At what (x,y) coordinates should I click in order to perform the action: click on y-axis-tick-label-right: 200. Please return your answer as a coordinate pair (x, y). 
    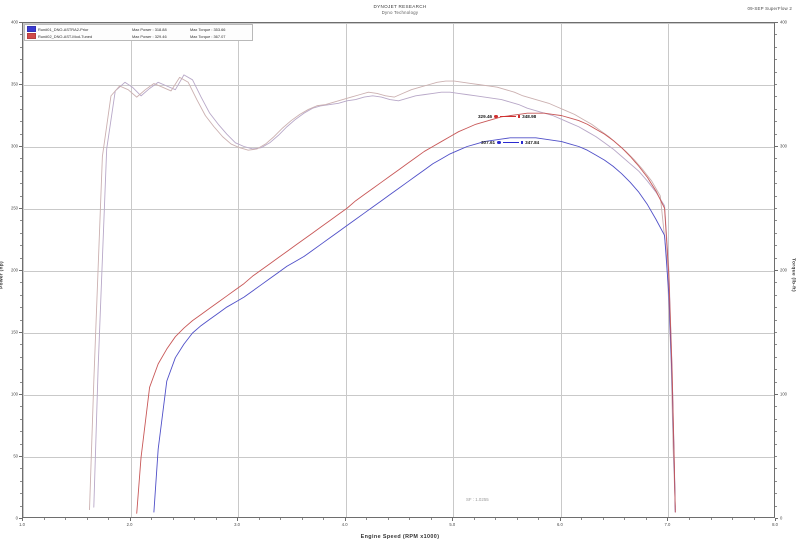
    Looking at the image, I should click on (783, 270).